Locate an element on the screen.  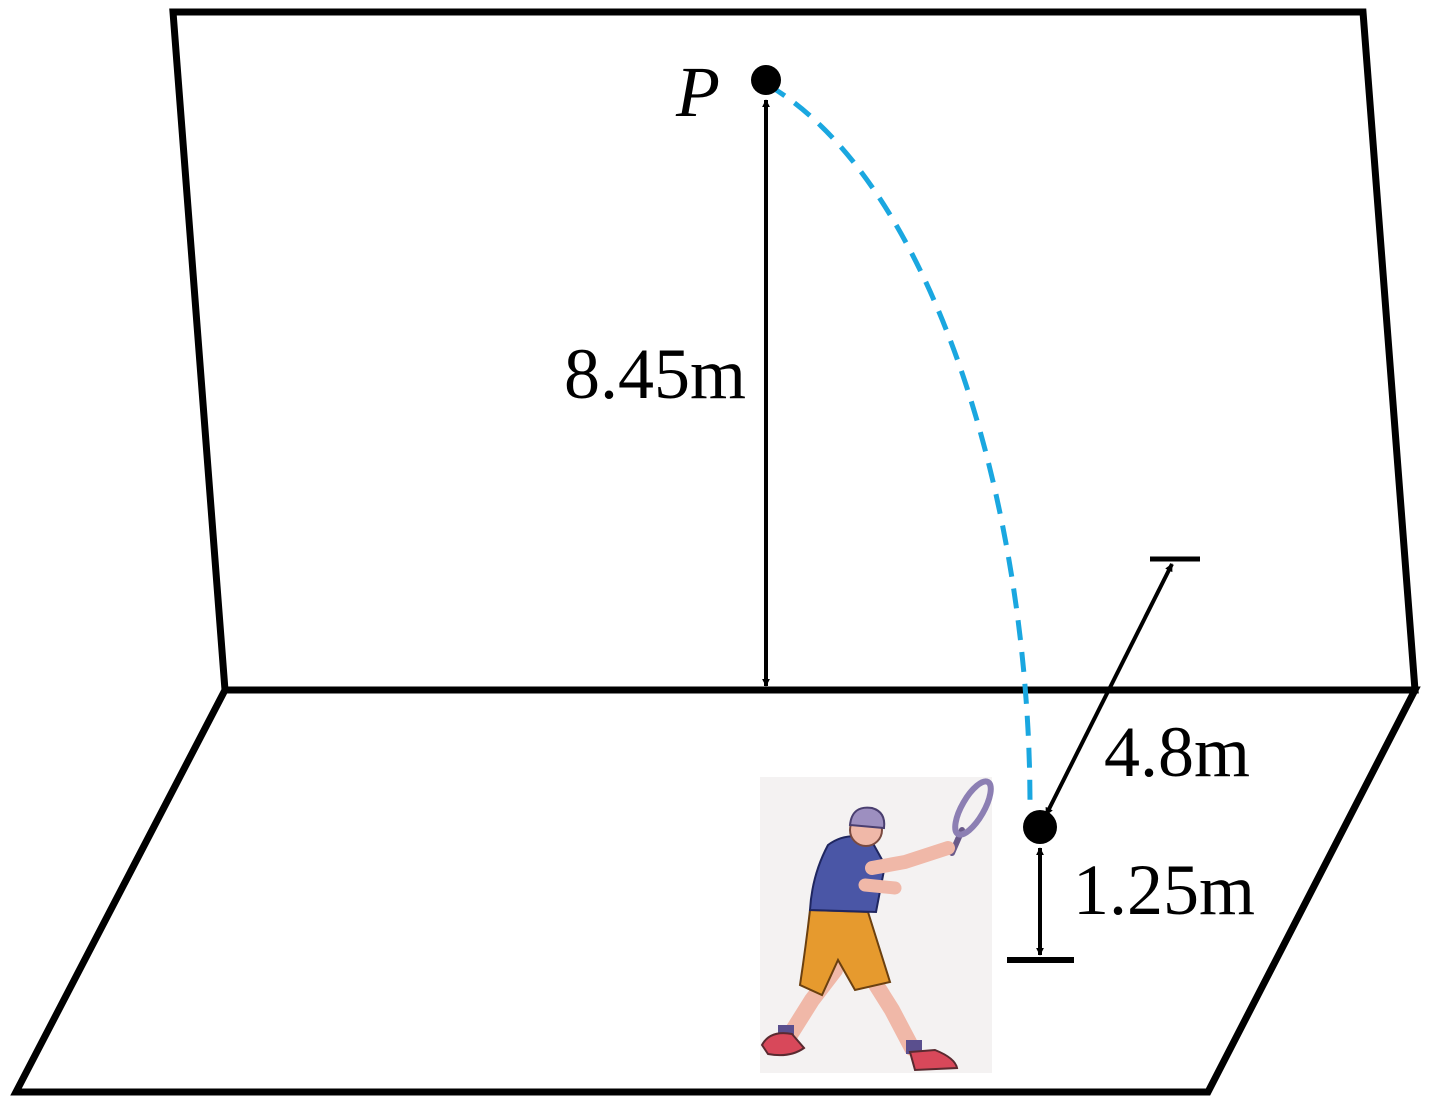
hit-height-label: 1.25m is located at coordinates (1164, 890).